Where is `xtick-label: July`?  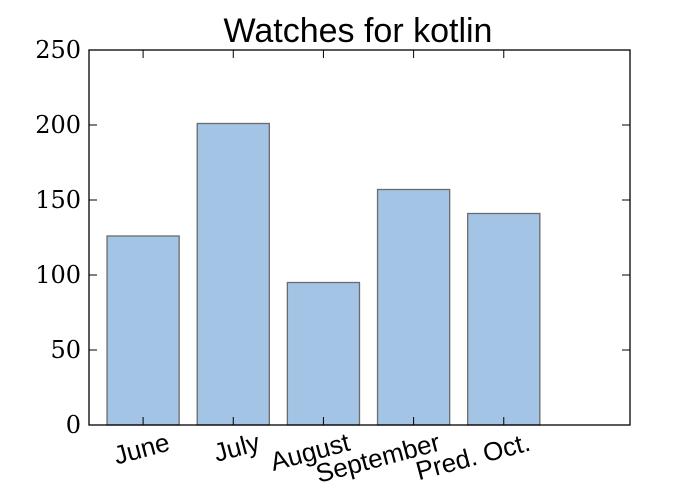 xtick-label: July is located at coordinates (236, 447).